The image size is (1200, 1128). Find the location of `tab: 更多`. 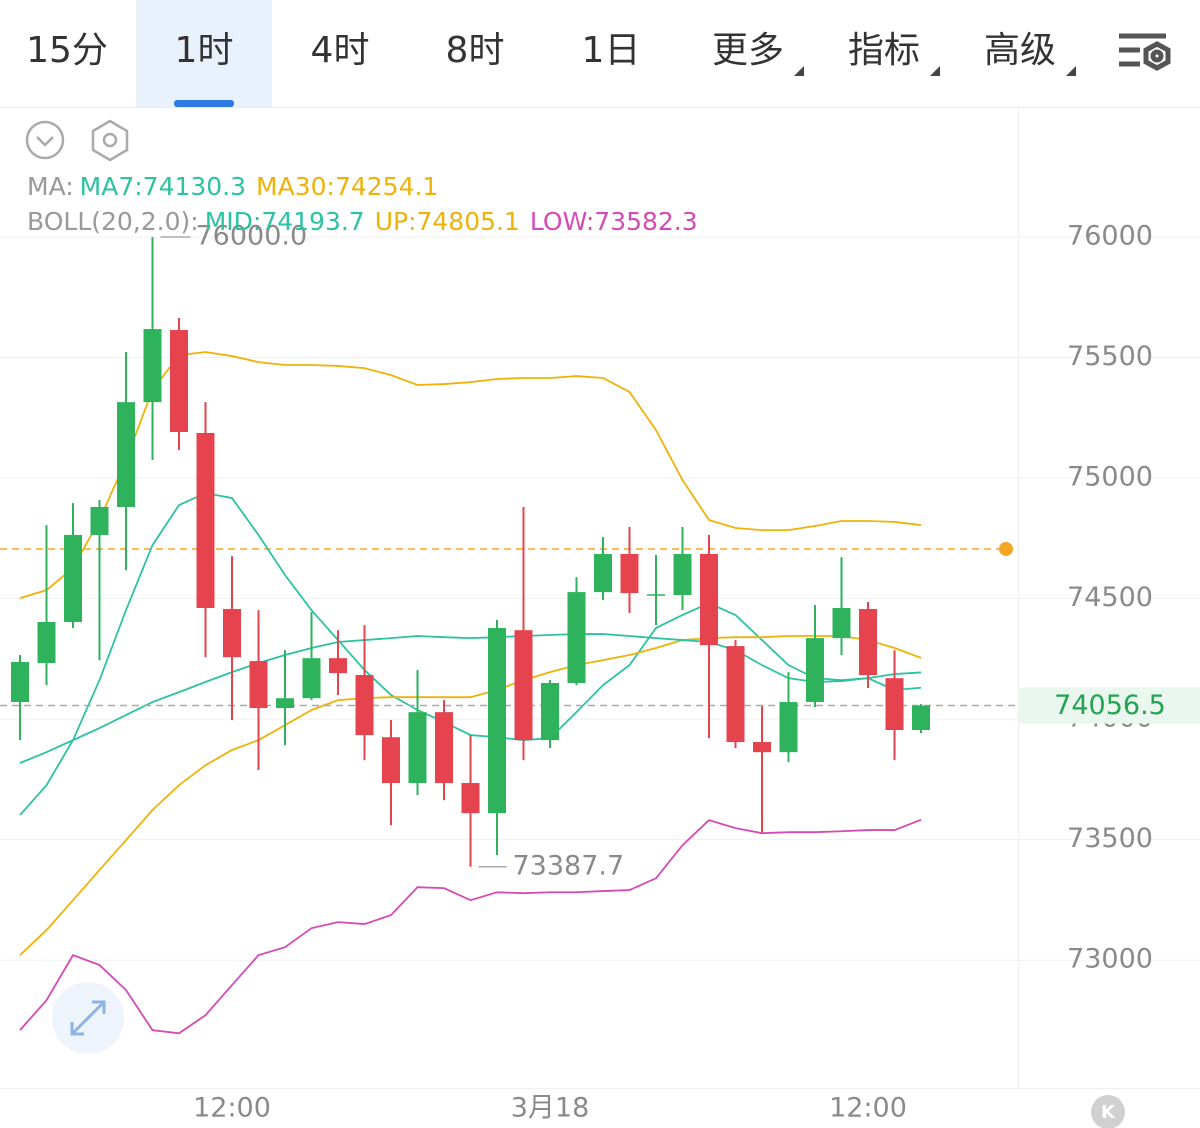

tab: 更多 is located at coordinates (748, 50).